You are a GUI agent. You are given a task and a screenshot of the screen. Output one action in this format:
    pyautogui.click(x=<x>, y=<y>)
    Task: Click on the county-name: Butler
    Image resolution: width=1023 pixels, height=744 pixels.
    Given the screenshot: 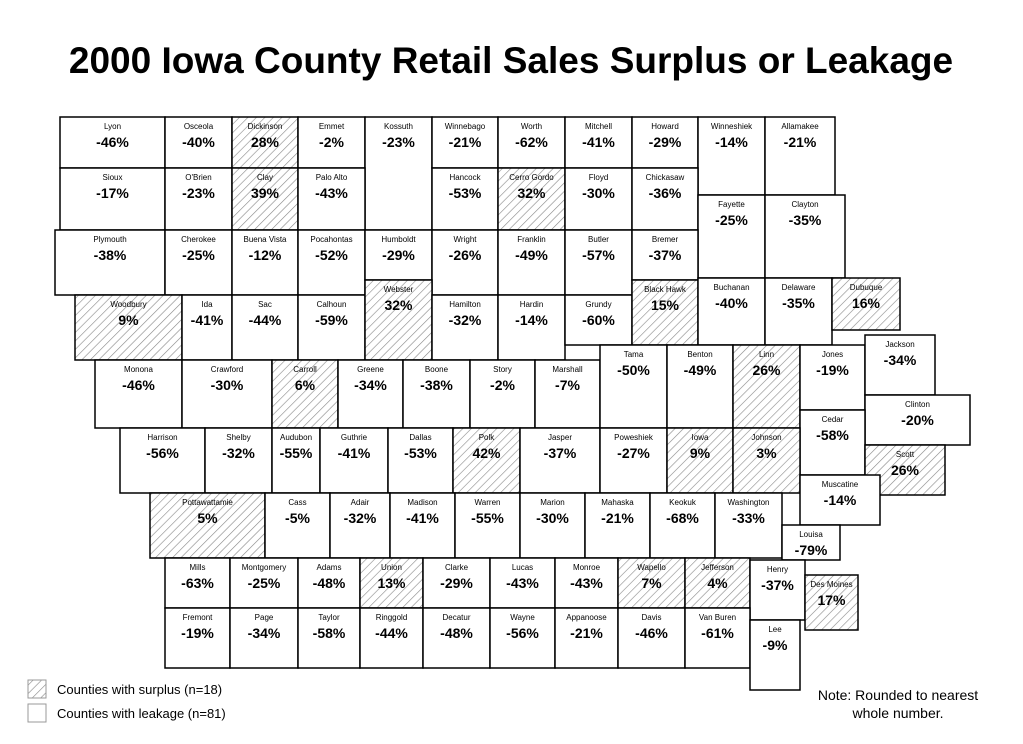 What is the action you would take?
    pyautogui.click(x=598, y=239)
    